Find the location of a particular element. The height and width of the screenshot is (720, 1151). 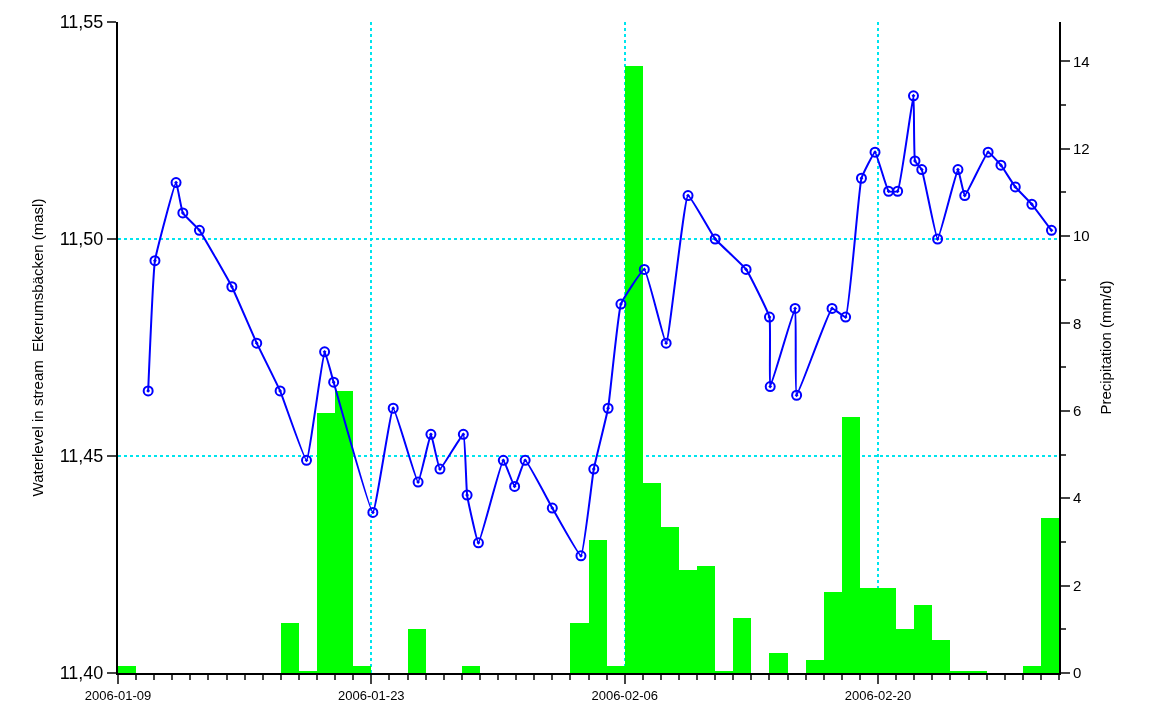

y-tick-label: 11,55 is located at coordinates (81, 22).